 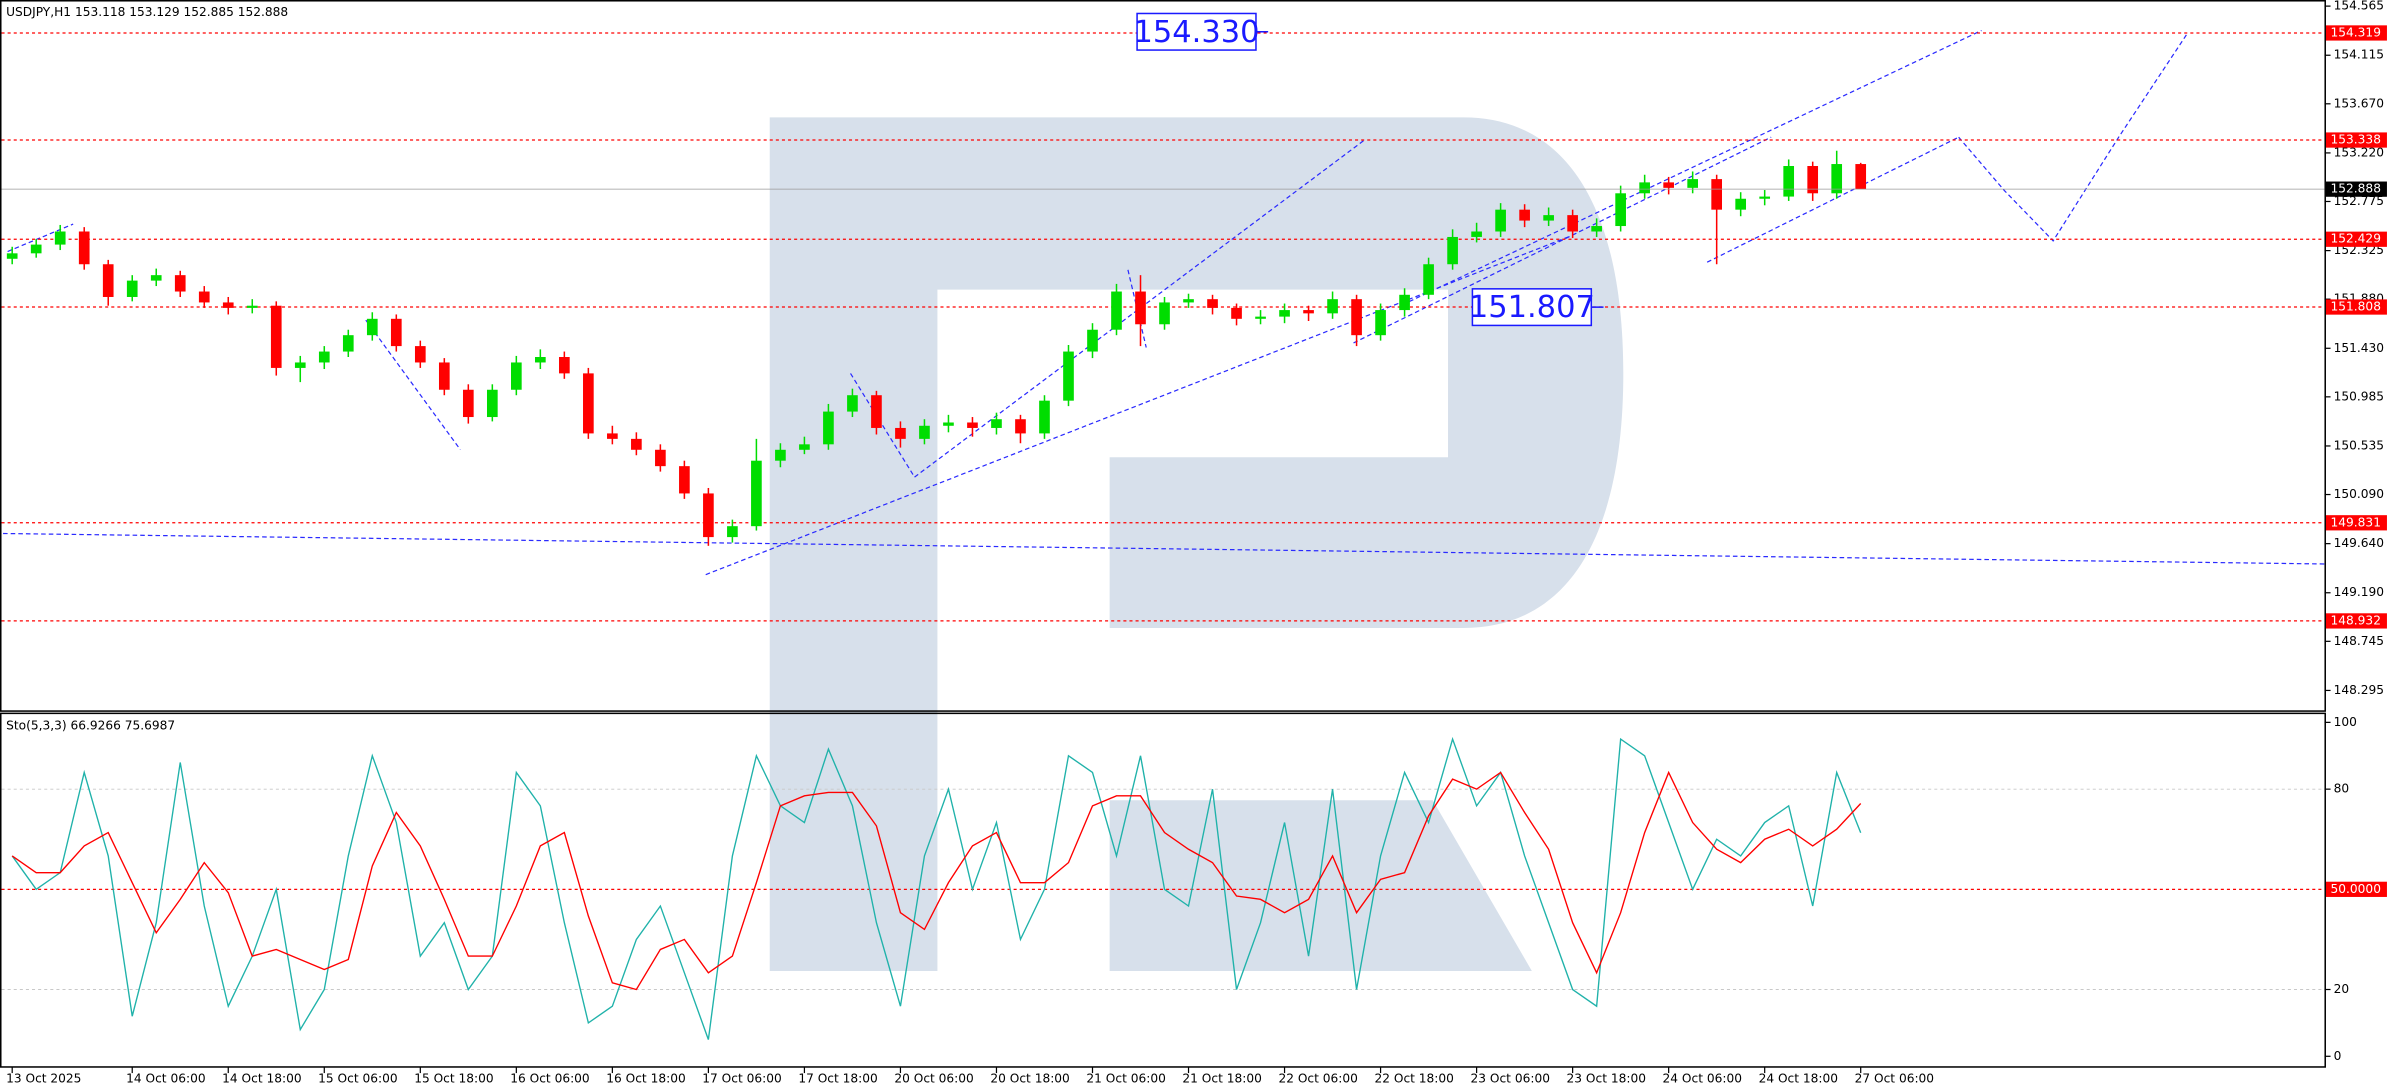 I want to click on indicator-title: Sto(5,3,3), so click(x=36, y=725).